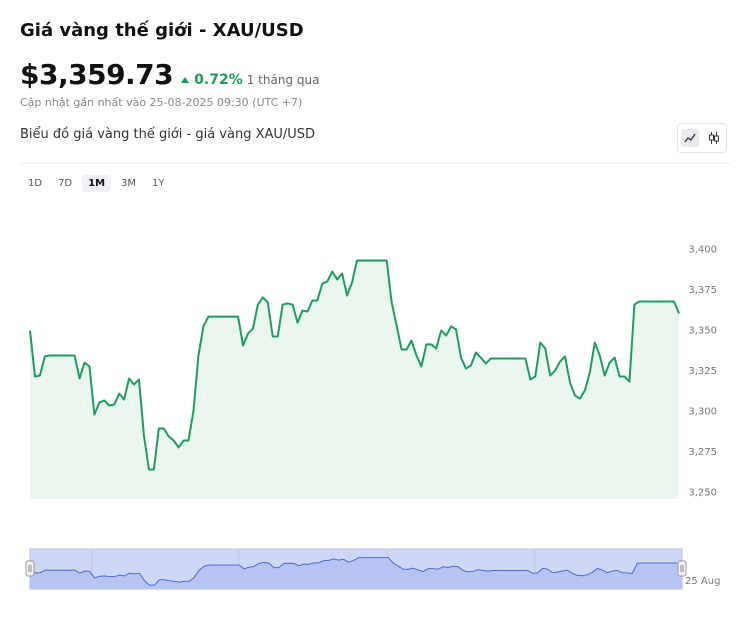 This screenshot has width=750, height=634. What do you see at coordinates (702, 290) in the screenshot?
I see `y-tick-label: 3,375` at bounding box center [702, 290].